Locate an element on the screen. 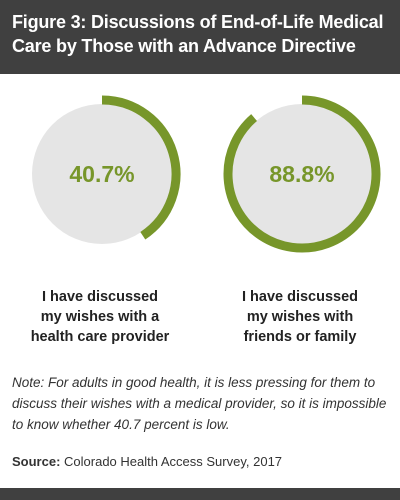 This screenshot has height=500, width=400. caption-line: health care provider is located at coordinates (100, 337).